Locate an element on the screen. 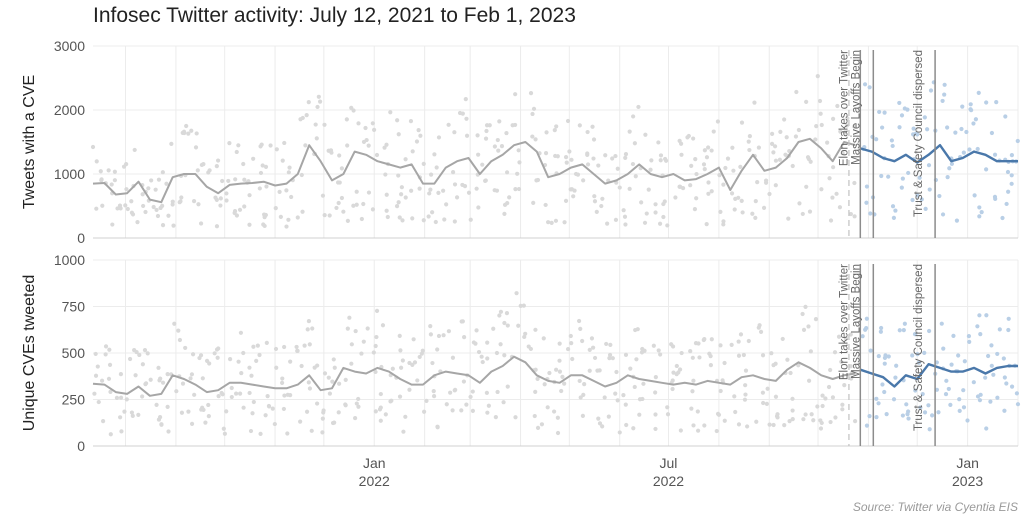  y-tick-label: 750 is located at coordinates (74, 307).